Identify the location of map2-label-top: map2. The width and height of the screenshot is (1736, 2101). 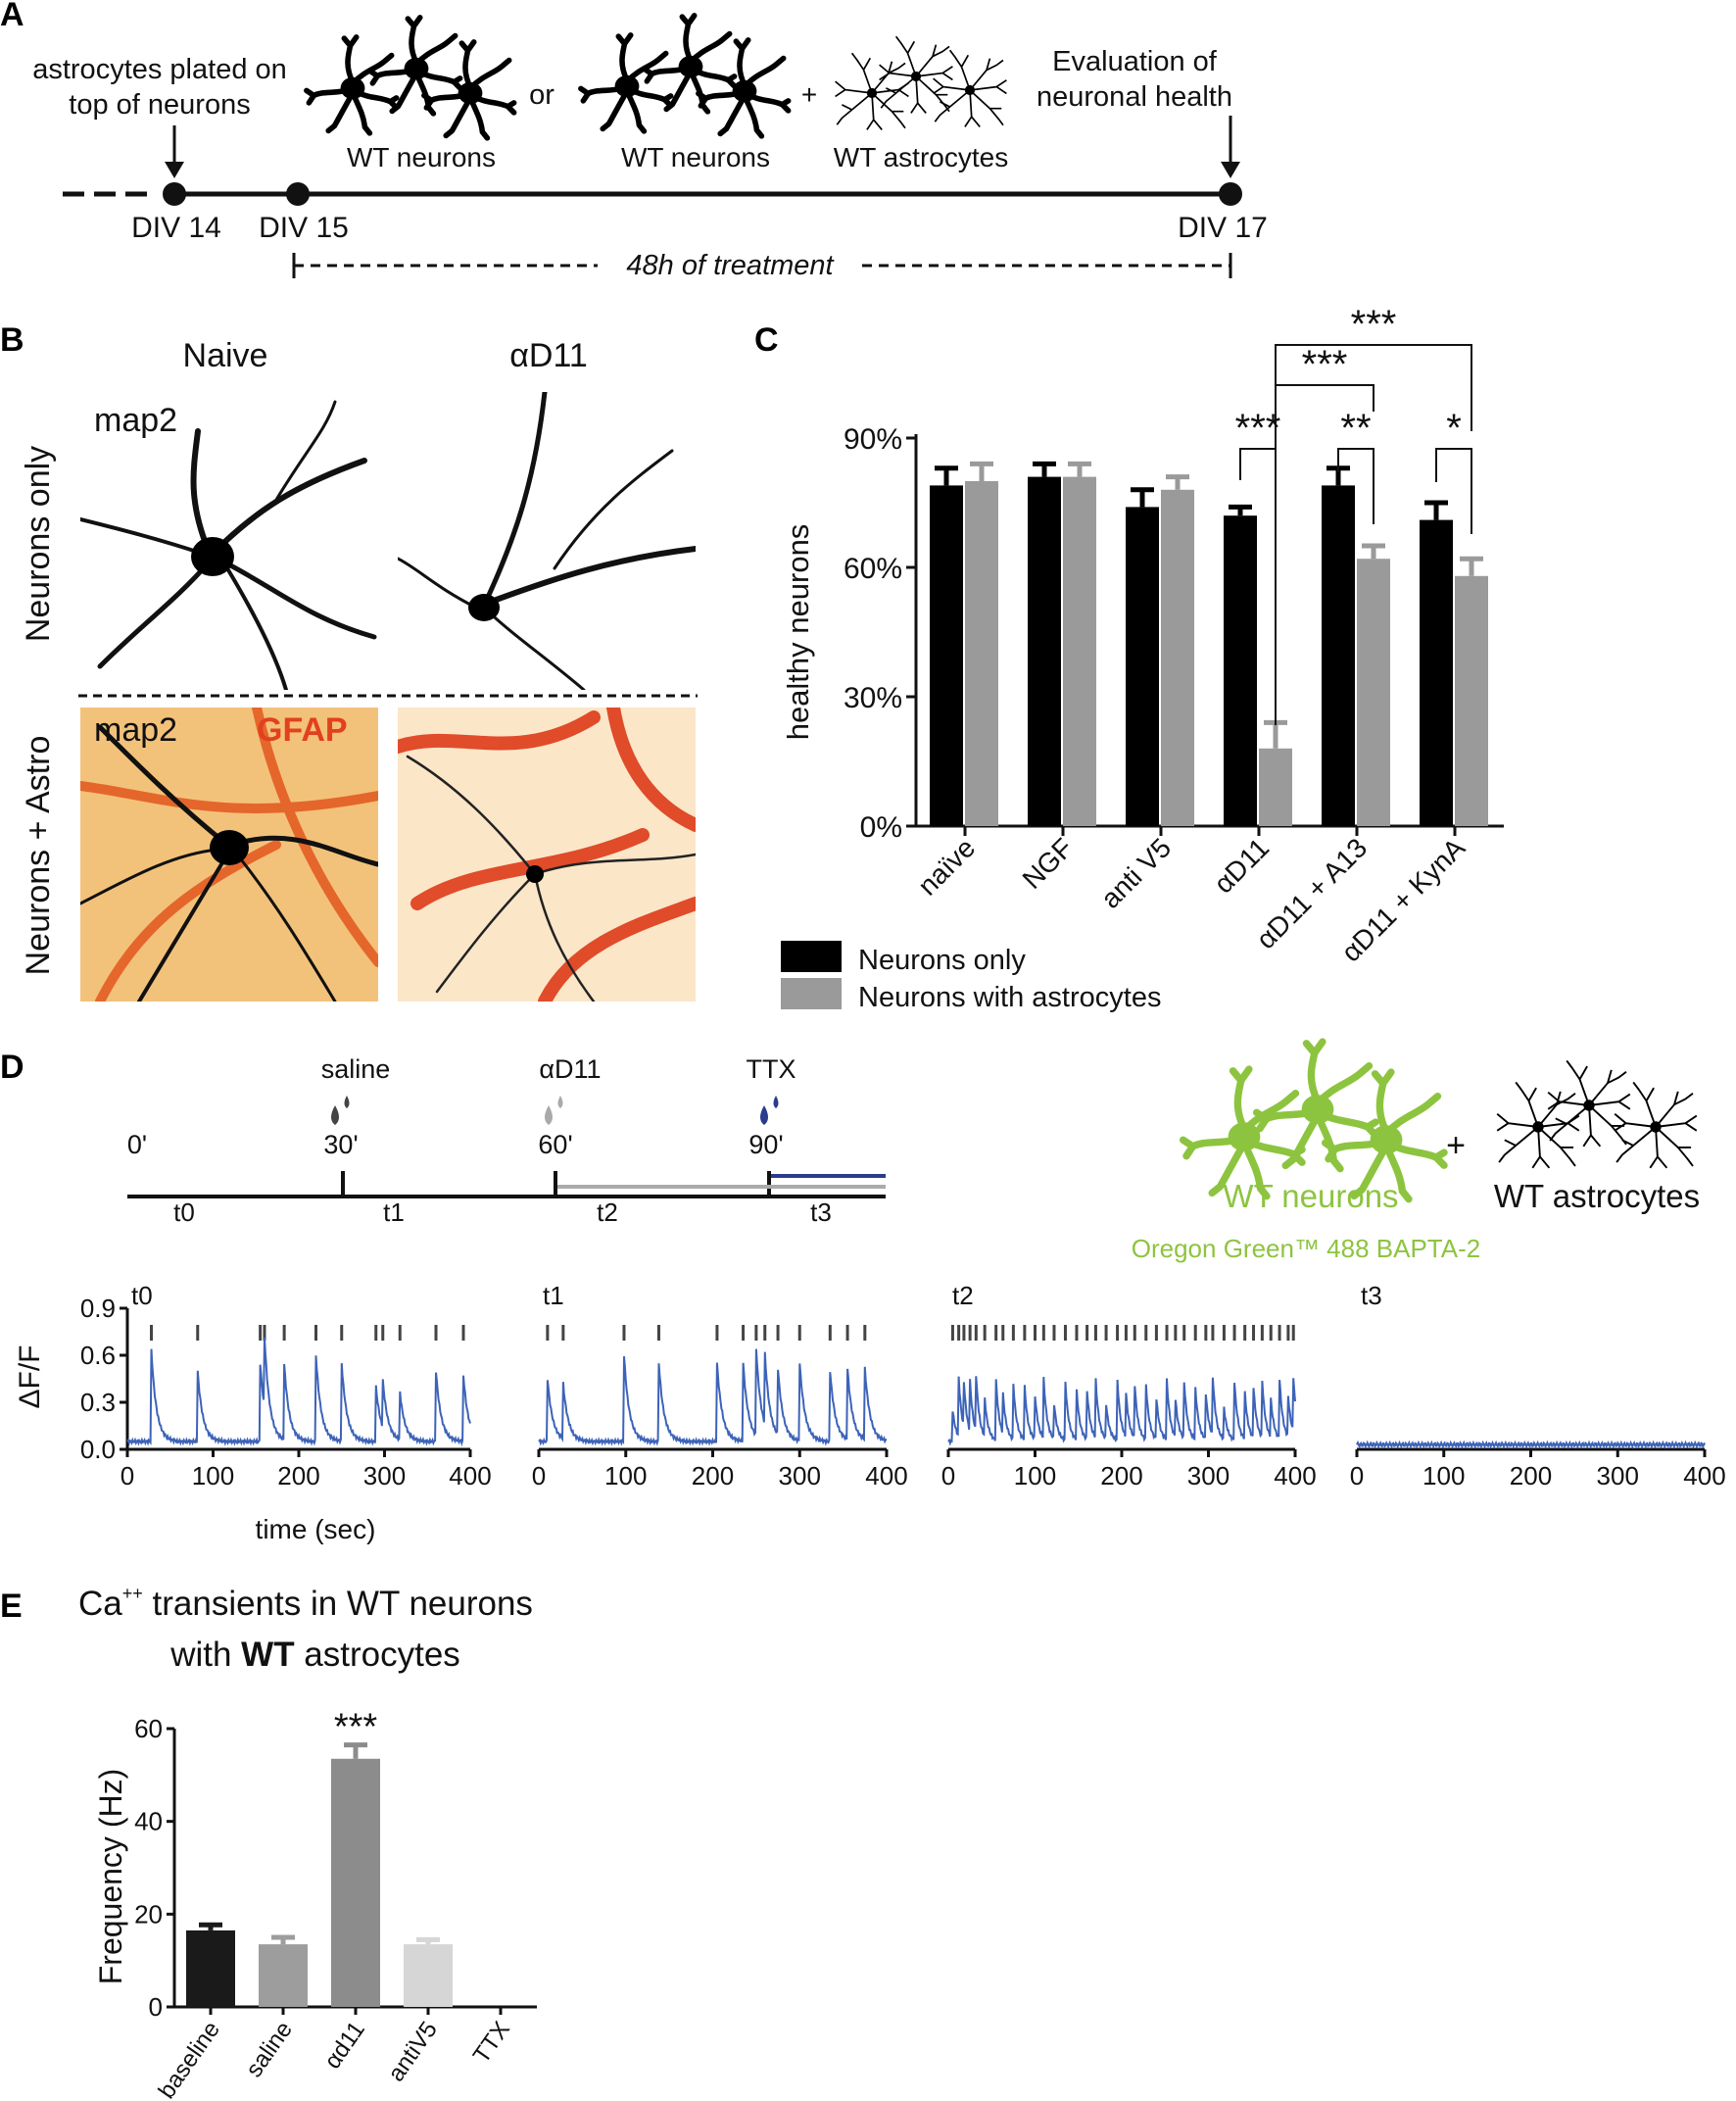
(136, 421).